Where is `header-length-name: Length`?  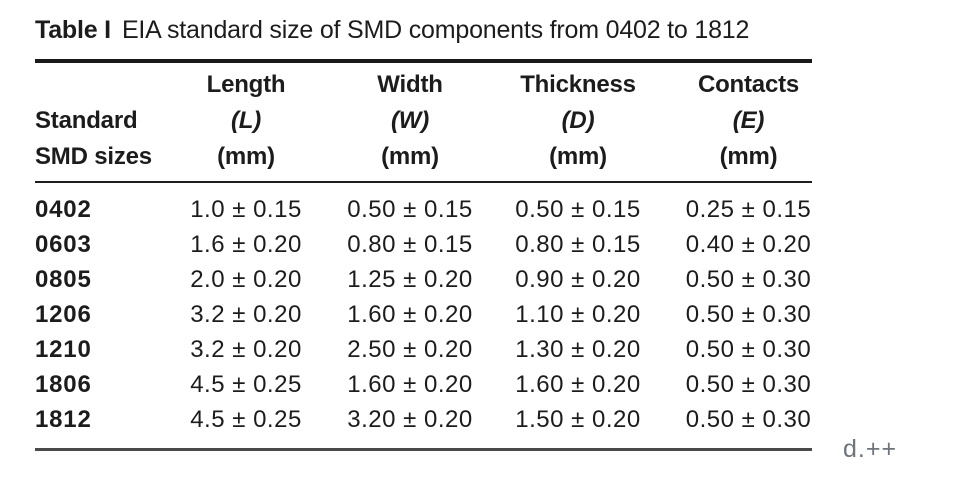
header-length-name: Length is located at coordinates (246, 84).